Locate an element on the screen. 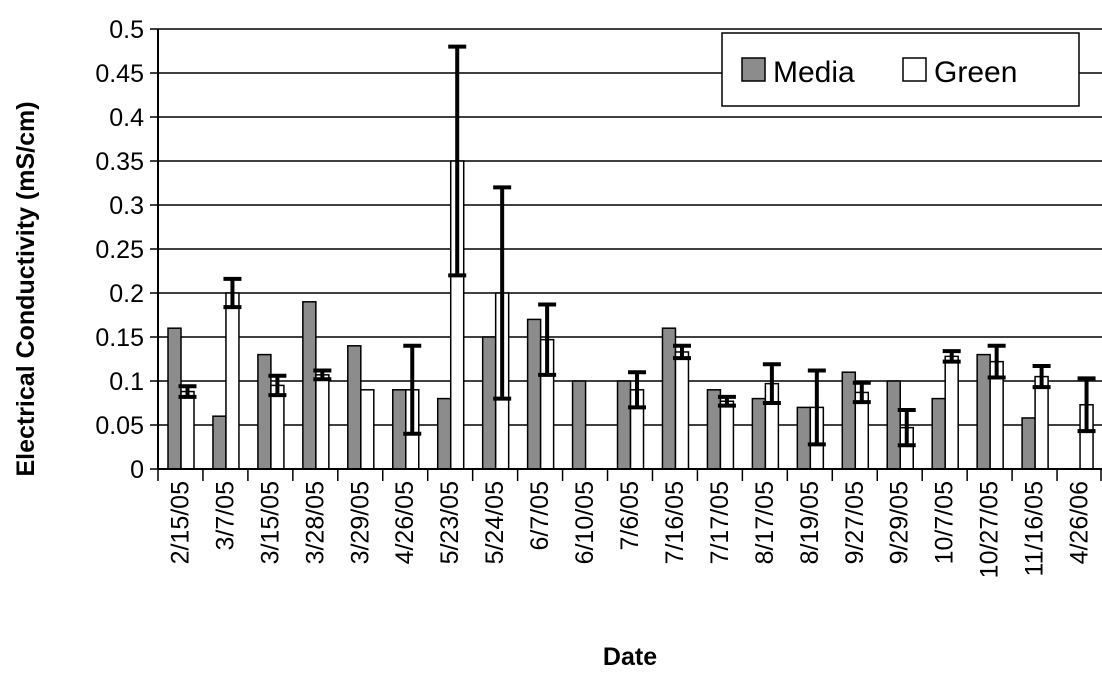 This screenshot has width=1102, height=673. y-tick-label: 0.1 is located at coordinates (126, 382).